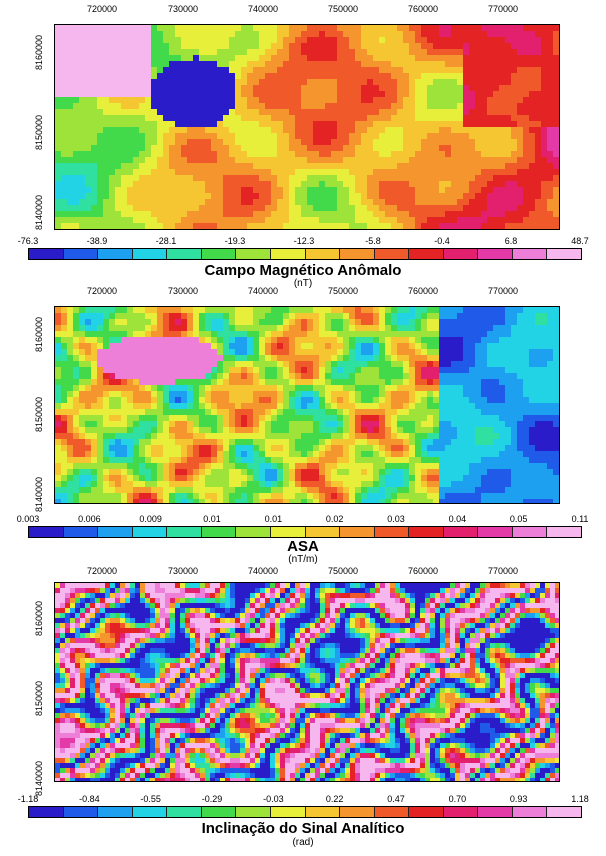  What do you see at coordinates (303, 283) in the screenshot?
I see `map-unit: (nT)` at bounding box center [303, 283].